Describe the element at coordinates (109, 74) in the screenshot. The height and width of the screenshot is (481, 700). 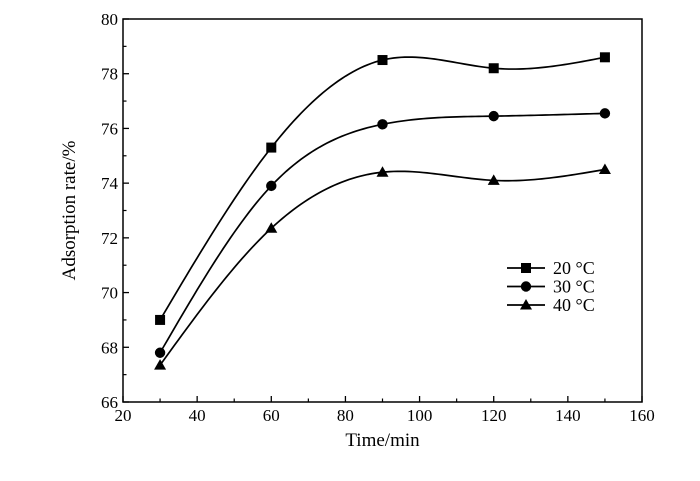
I see `y-tick-label: 78` at that location.